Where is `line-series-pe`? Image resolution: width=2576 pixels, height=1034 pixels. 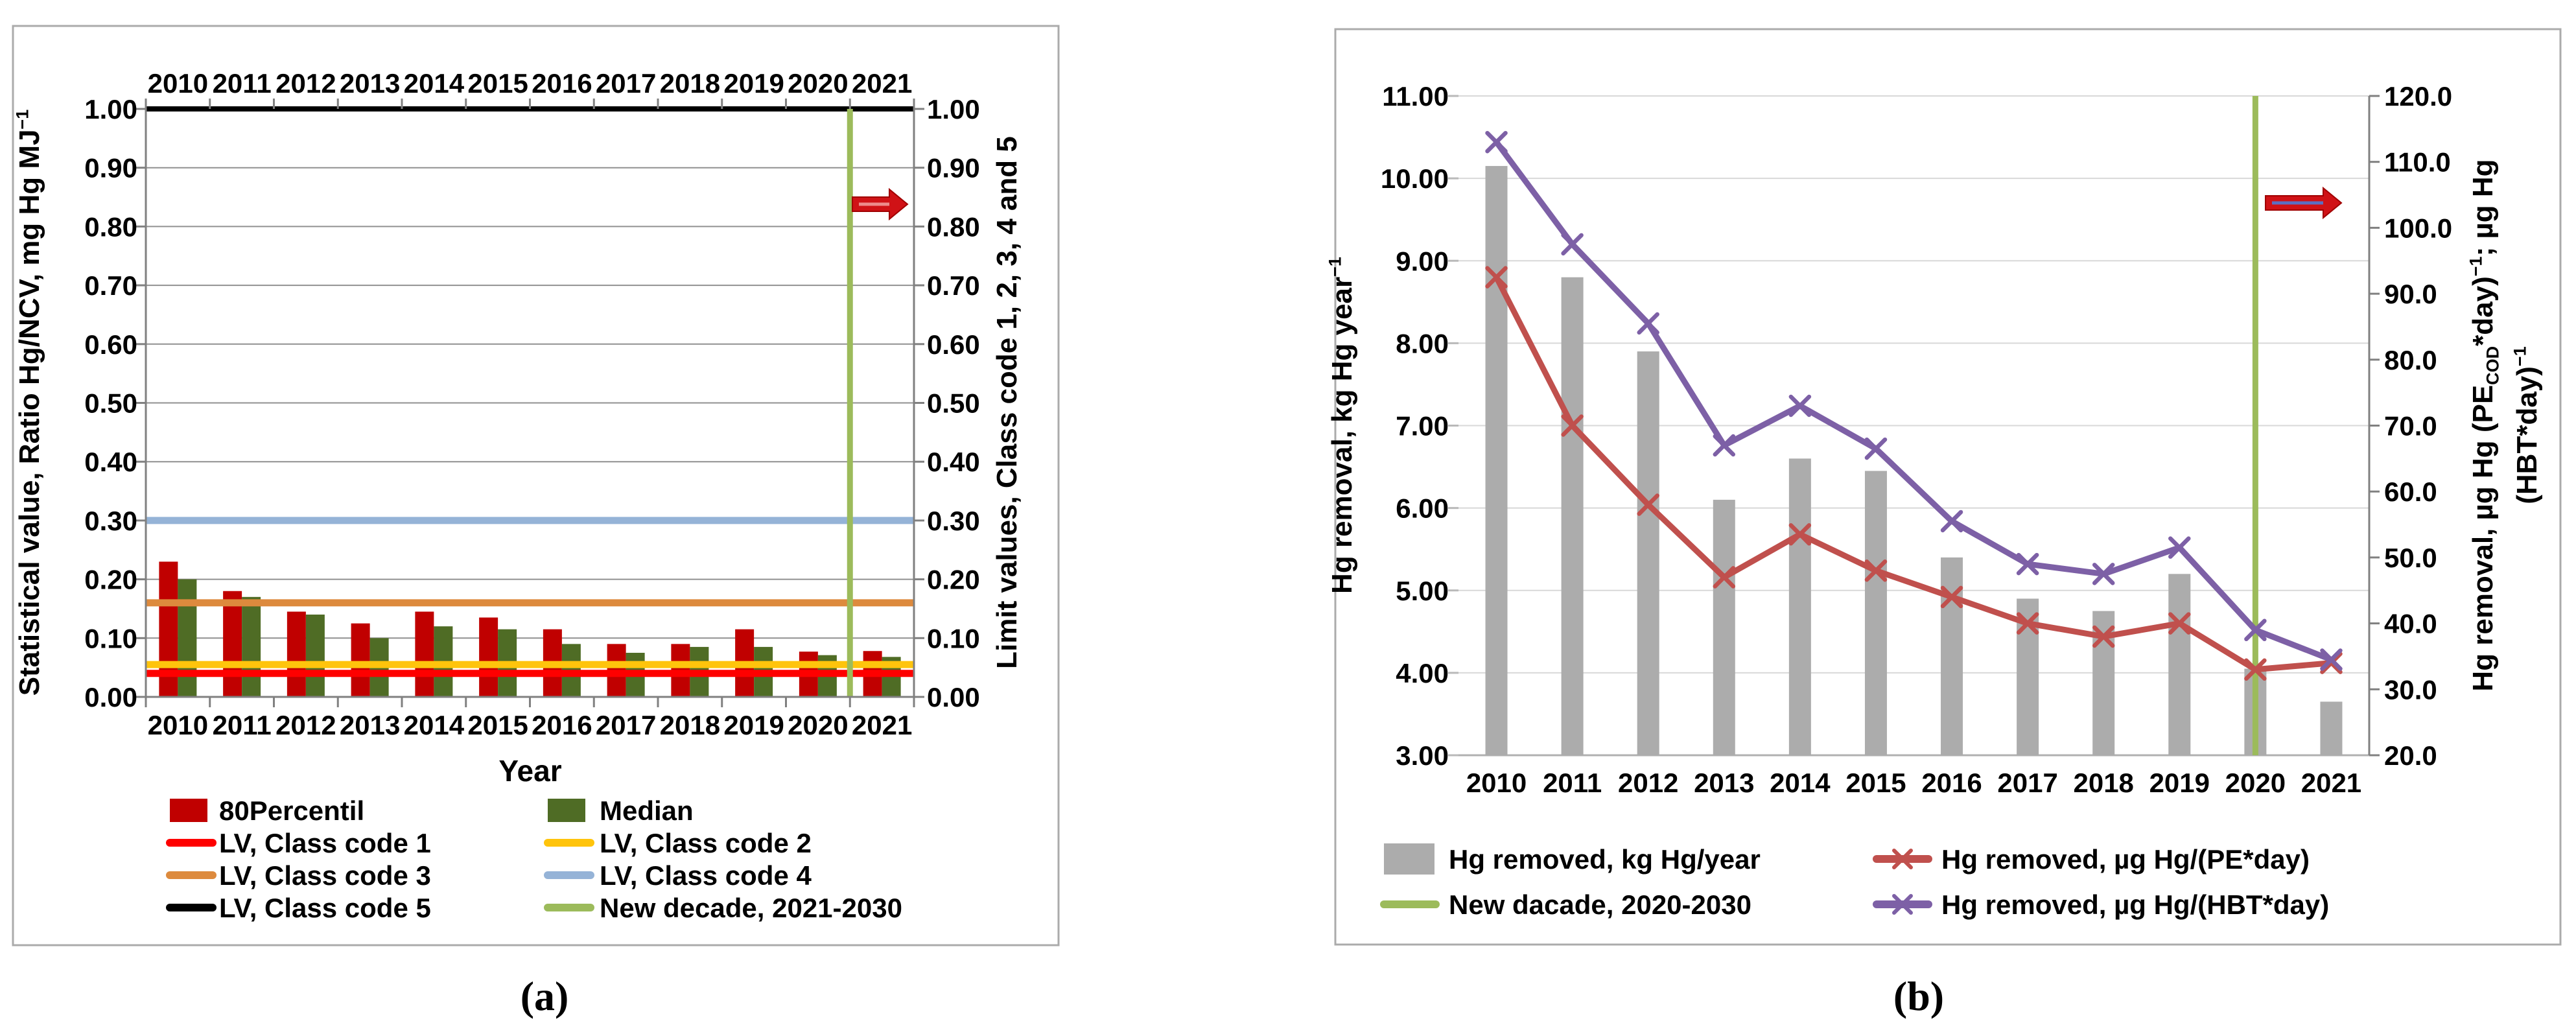
line-series-pe is located at coordinates (1914, 473).